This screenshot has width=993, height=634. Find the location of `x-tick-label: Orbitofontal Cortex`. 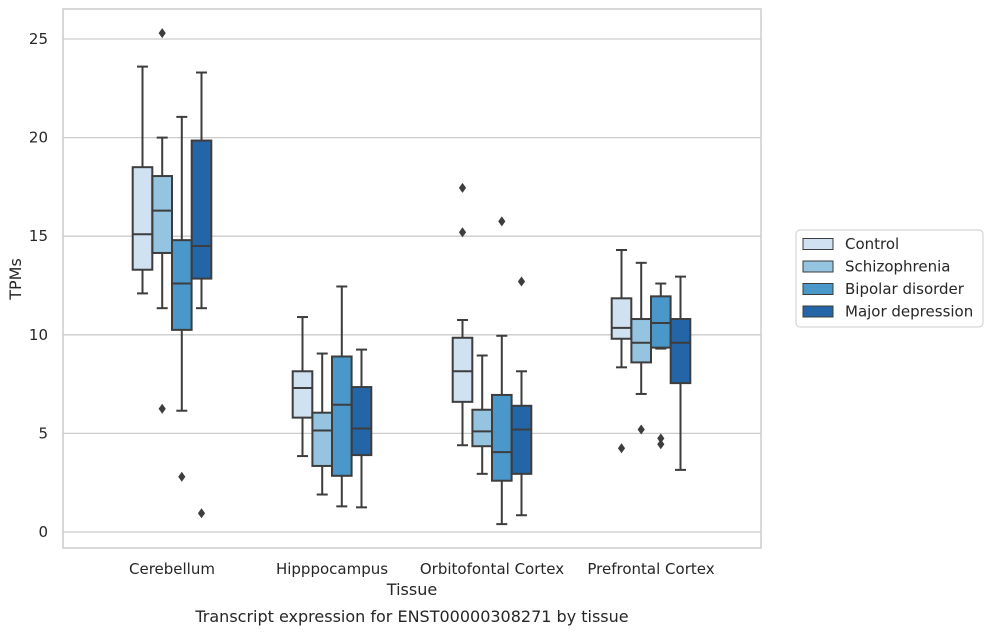

x-tick-label: Orbitofontal Cortex is located at coordinates (492, 569).